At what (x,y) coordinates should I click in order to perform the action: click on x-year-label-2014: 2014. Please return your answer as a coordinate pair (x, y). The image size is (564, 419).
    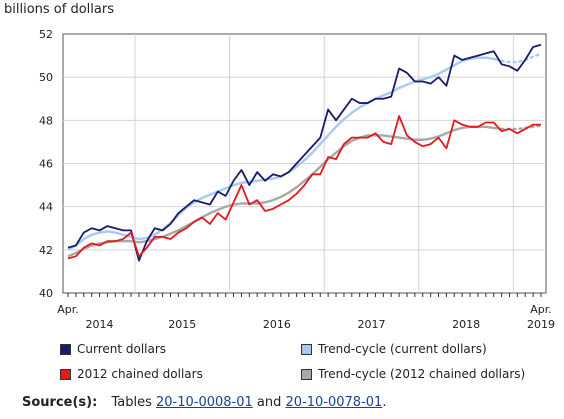
    Looking at the image, I should click on (100, 324).